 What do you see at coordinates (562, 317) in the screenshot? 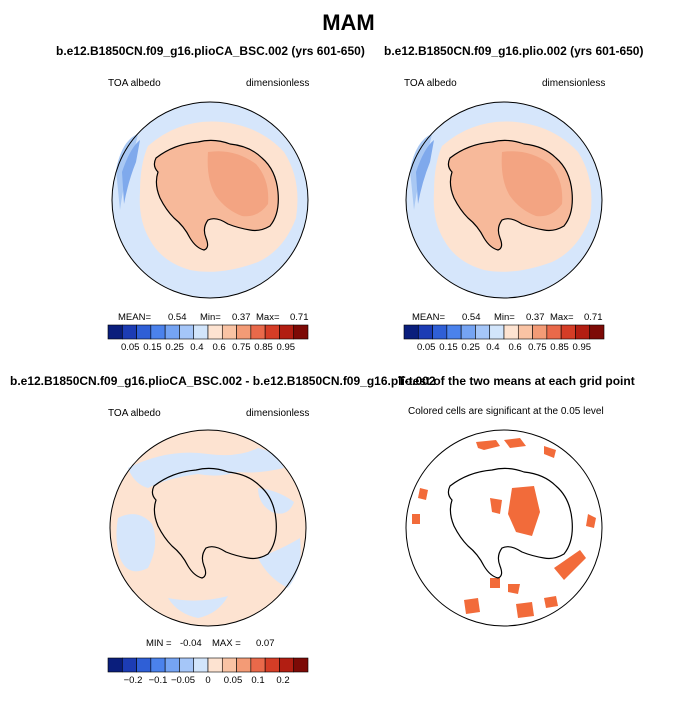
I see `max-label-top-right: Max=` at bounding box center [562, 317].